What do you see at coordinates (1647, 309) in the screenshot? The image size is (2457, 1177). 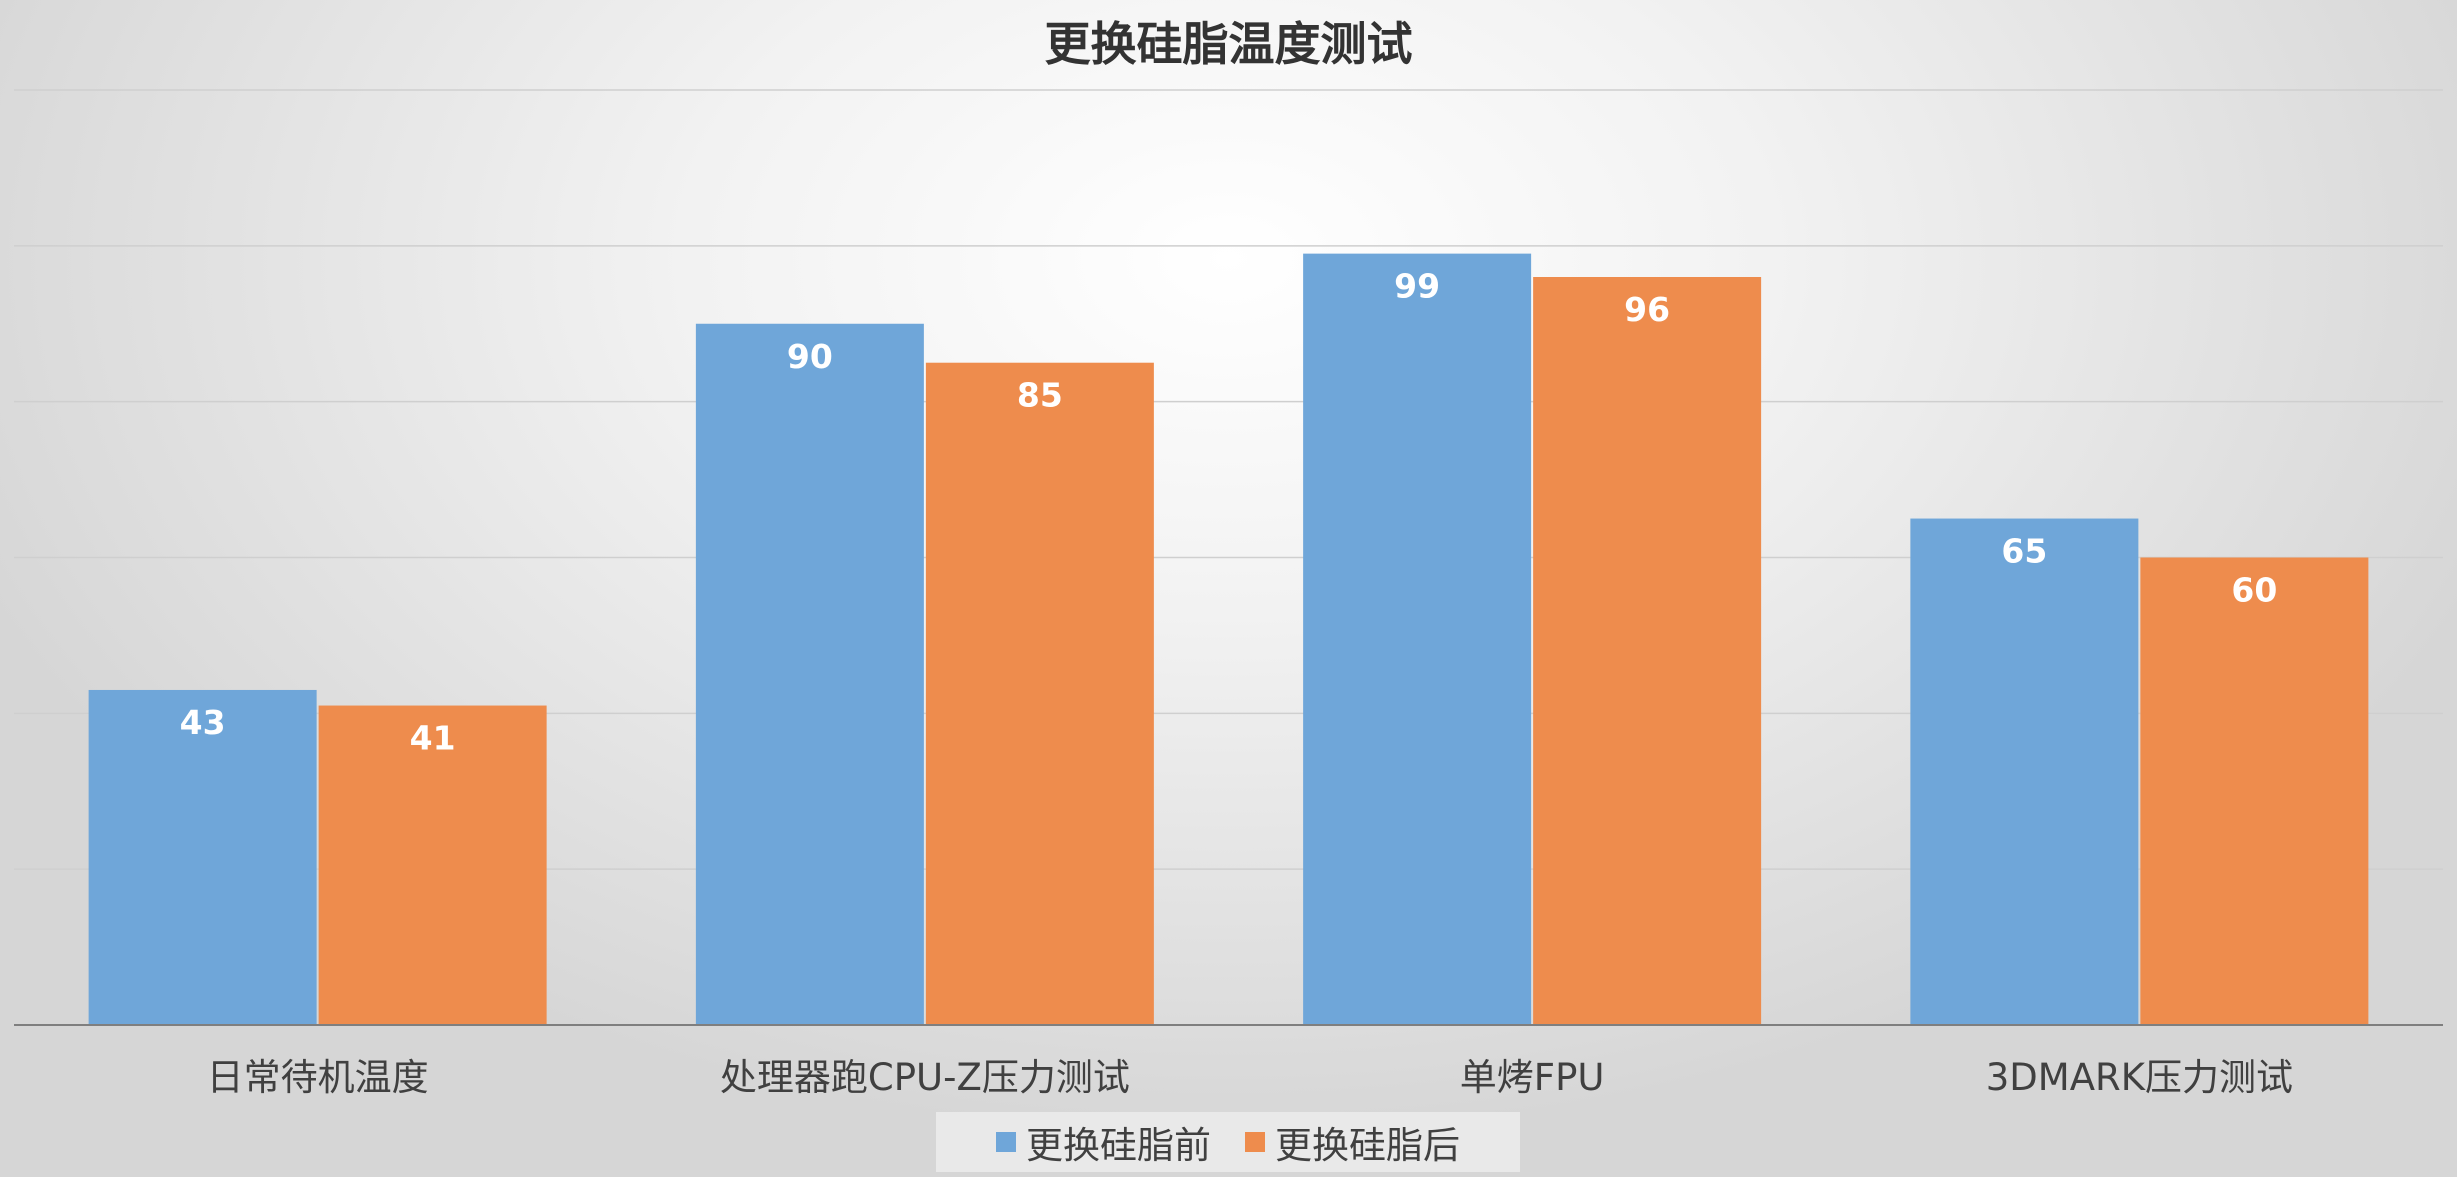 I see `data-label: 96` at bounding box center [1647, 309].